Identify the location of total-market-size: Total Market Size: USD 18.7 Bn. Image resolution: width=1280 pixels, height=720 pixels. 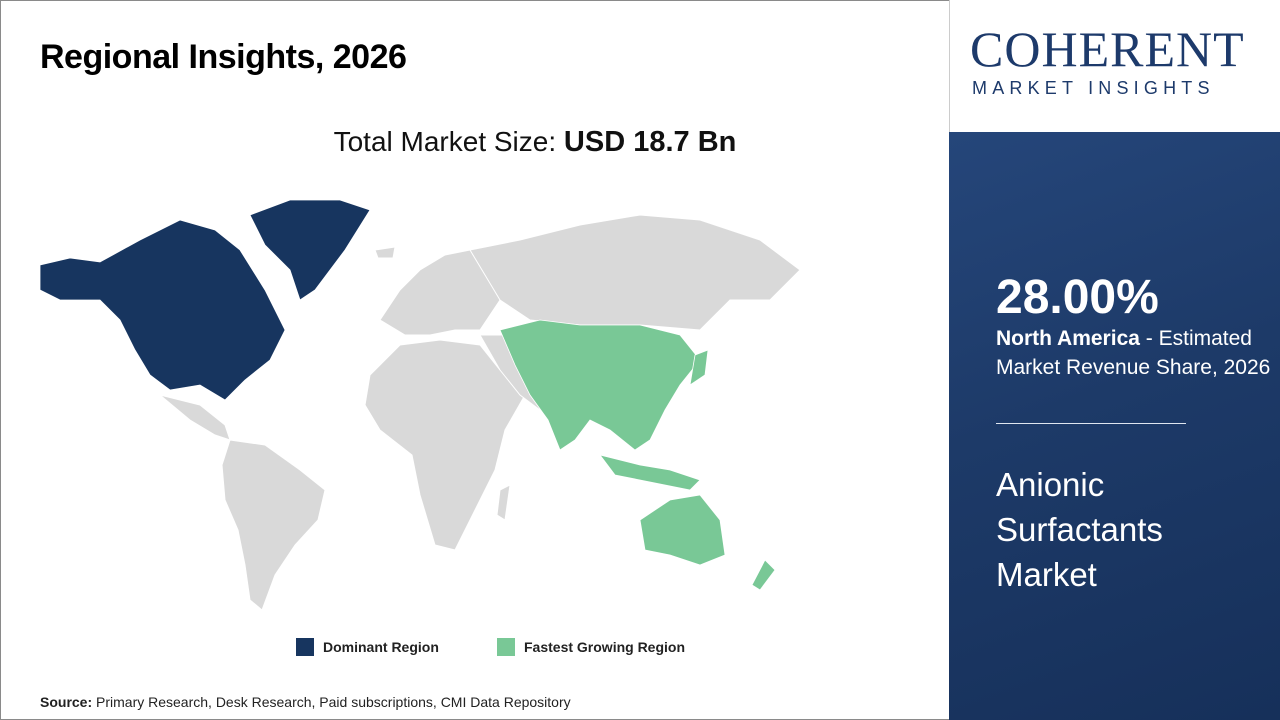
(535, 142).